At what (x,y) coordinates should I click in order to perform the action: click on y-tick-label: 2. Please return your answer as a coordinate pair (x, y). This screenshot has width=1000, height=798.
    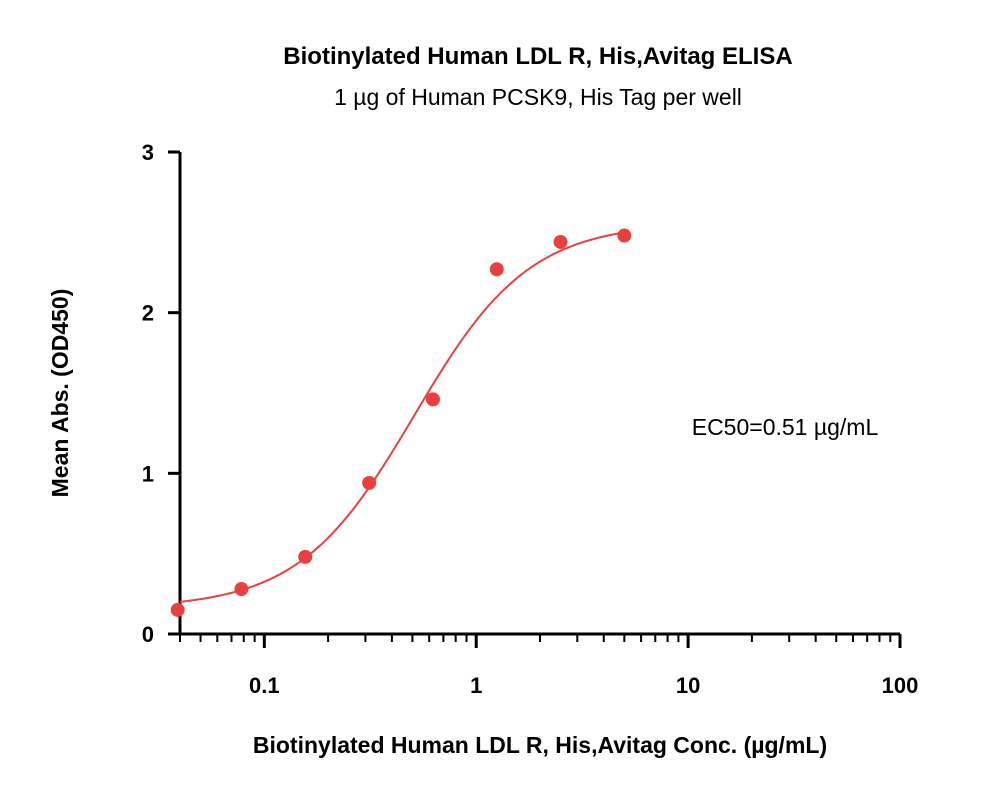
    Looking at the image, I should click on (148, 313).